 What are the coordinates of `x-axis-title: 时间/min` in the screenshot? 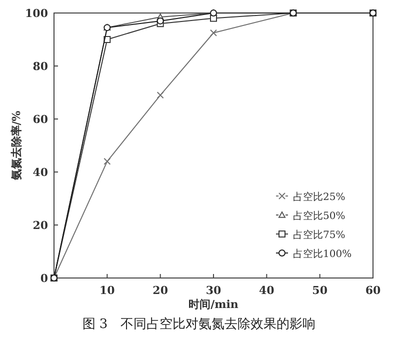 It's located at (213, 304).